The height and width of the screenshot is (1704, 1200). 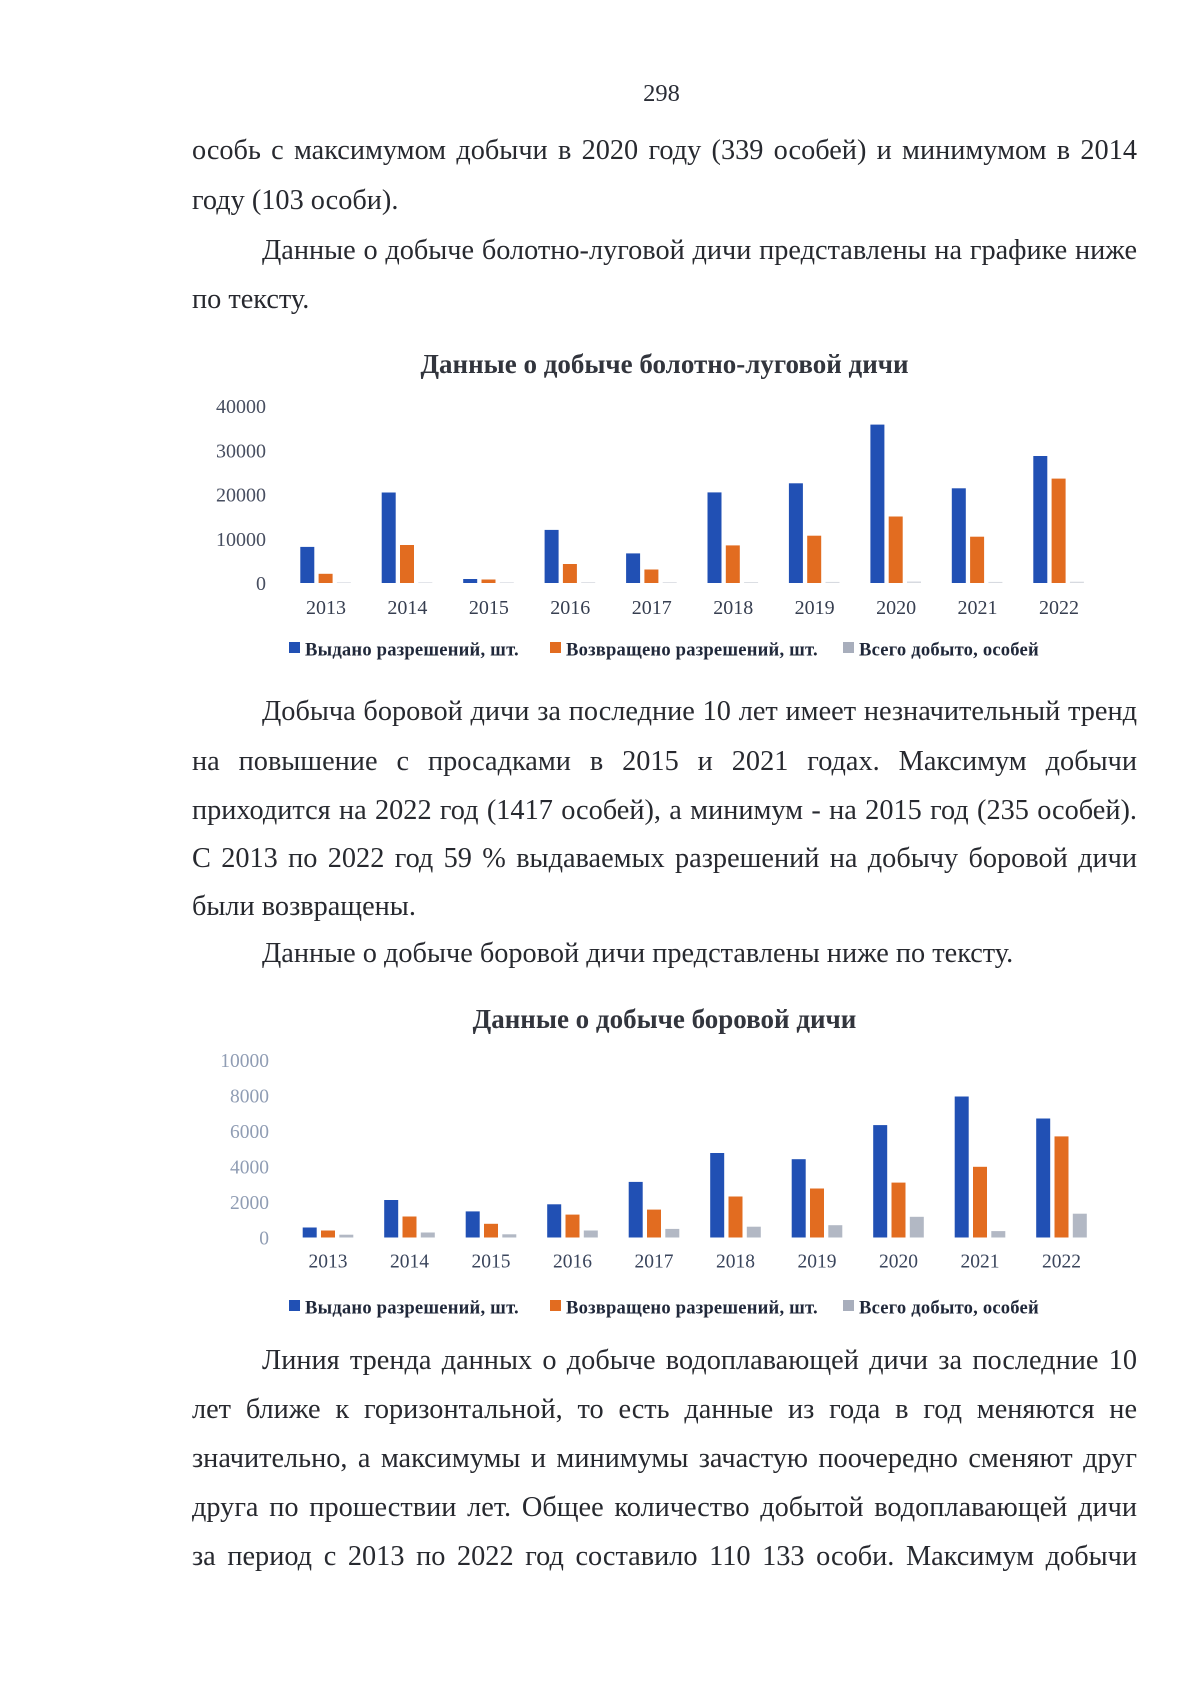 I want to click on svg-text: 40000, so click(x=241, y=407).